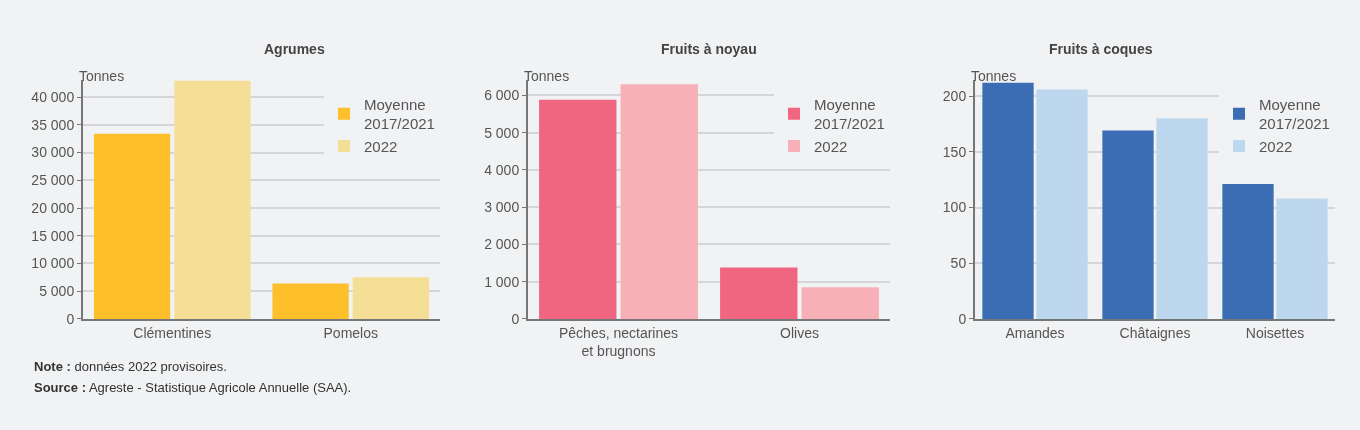  What do you see at coordinates (954, 207) in the screenshot?
I see `y-tick-label: 100` at bounding box center [954, 207].